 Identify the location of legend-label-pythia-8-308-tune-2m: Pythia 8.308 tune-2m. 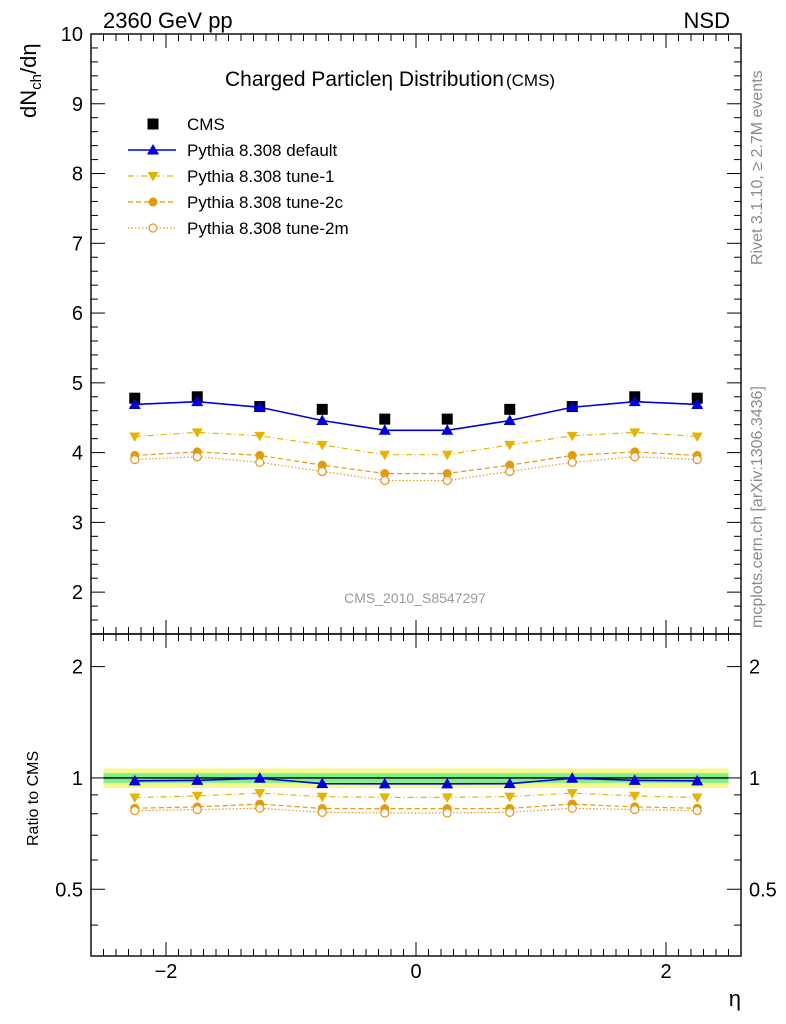
(268, 228).